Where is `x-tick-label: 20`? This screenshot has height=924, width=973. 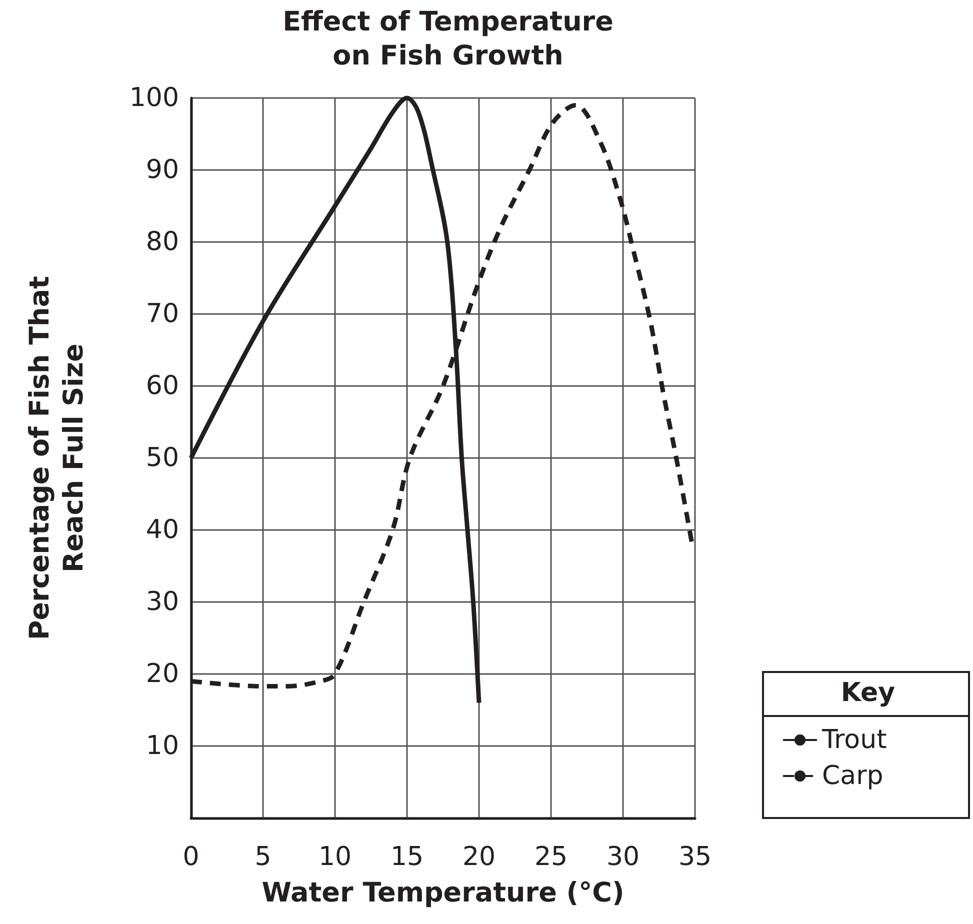 x-tick-label: 20 is located at coordinates (479, 857).